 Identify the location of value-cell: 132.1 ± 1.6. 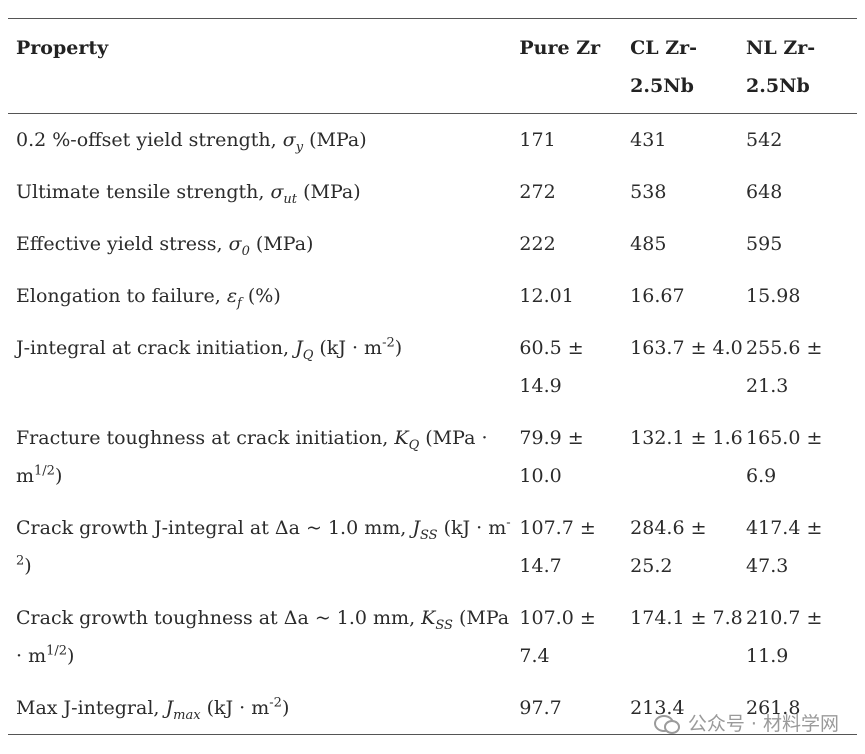
(686, 438).